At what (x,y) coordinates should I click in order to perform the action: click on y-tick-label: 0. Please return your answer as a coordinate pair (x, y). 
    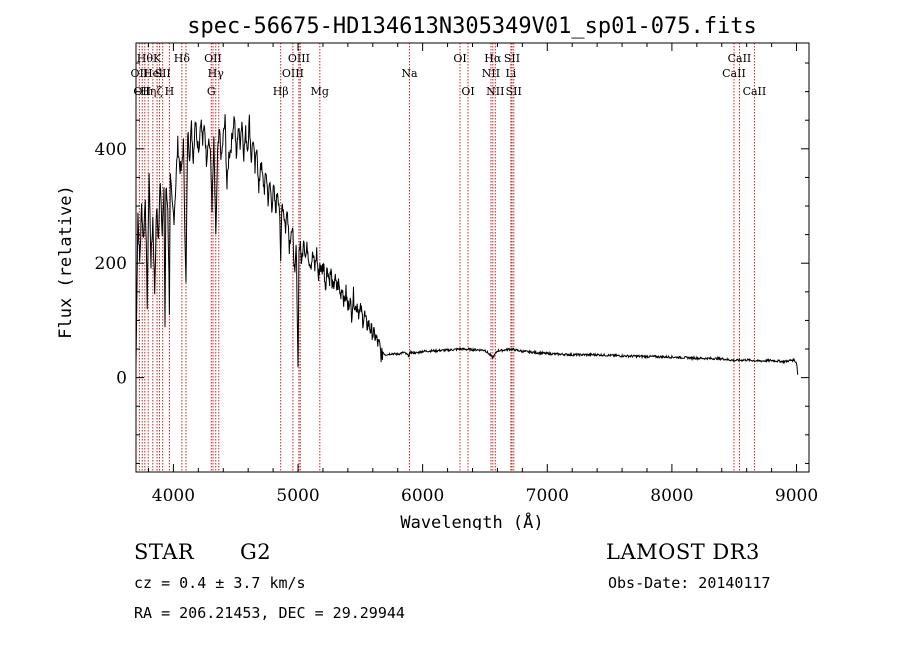
    Looking at the image, I should click on (121, 379).